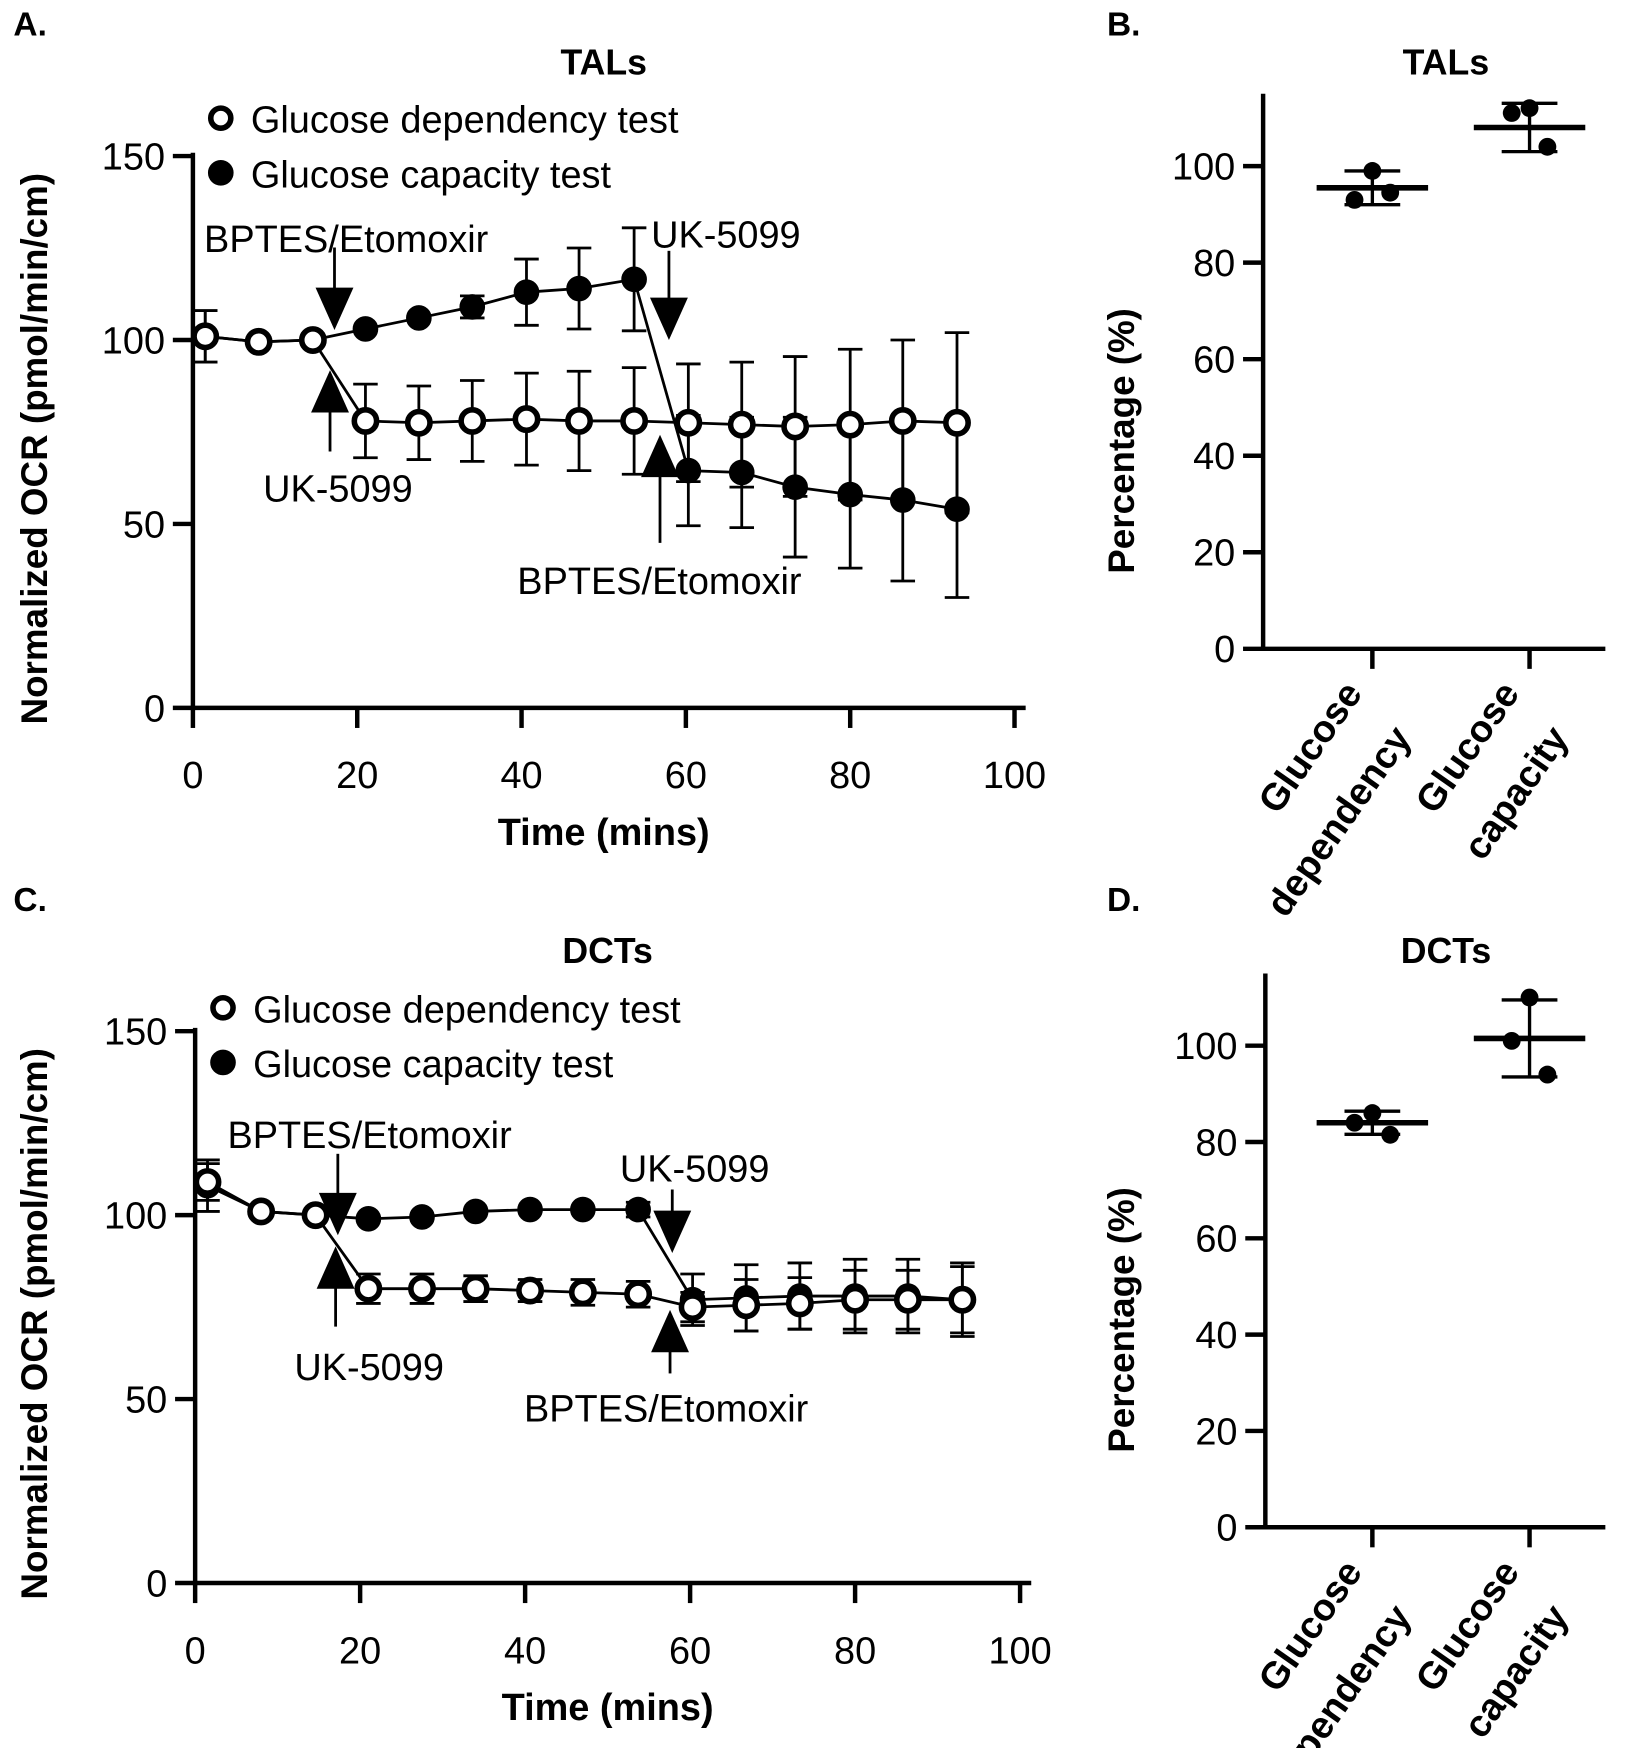  I want to click on x-tick-label: 0, so click(192, 776).